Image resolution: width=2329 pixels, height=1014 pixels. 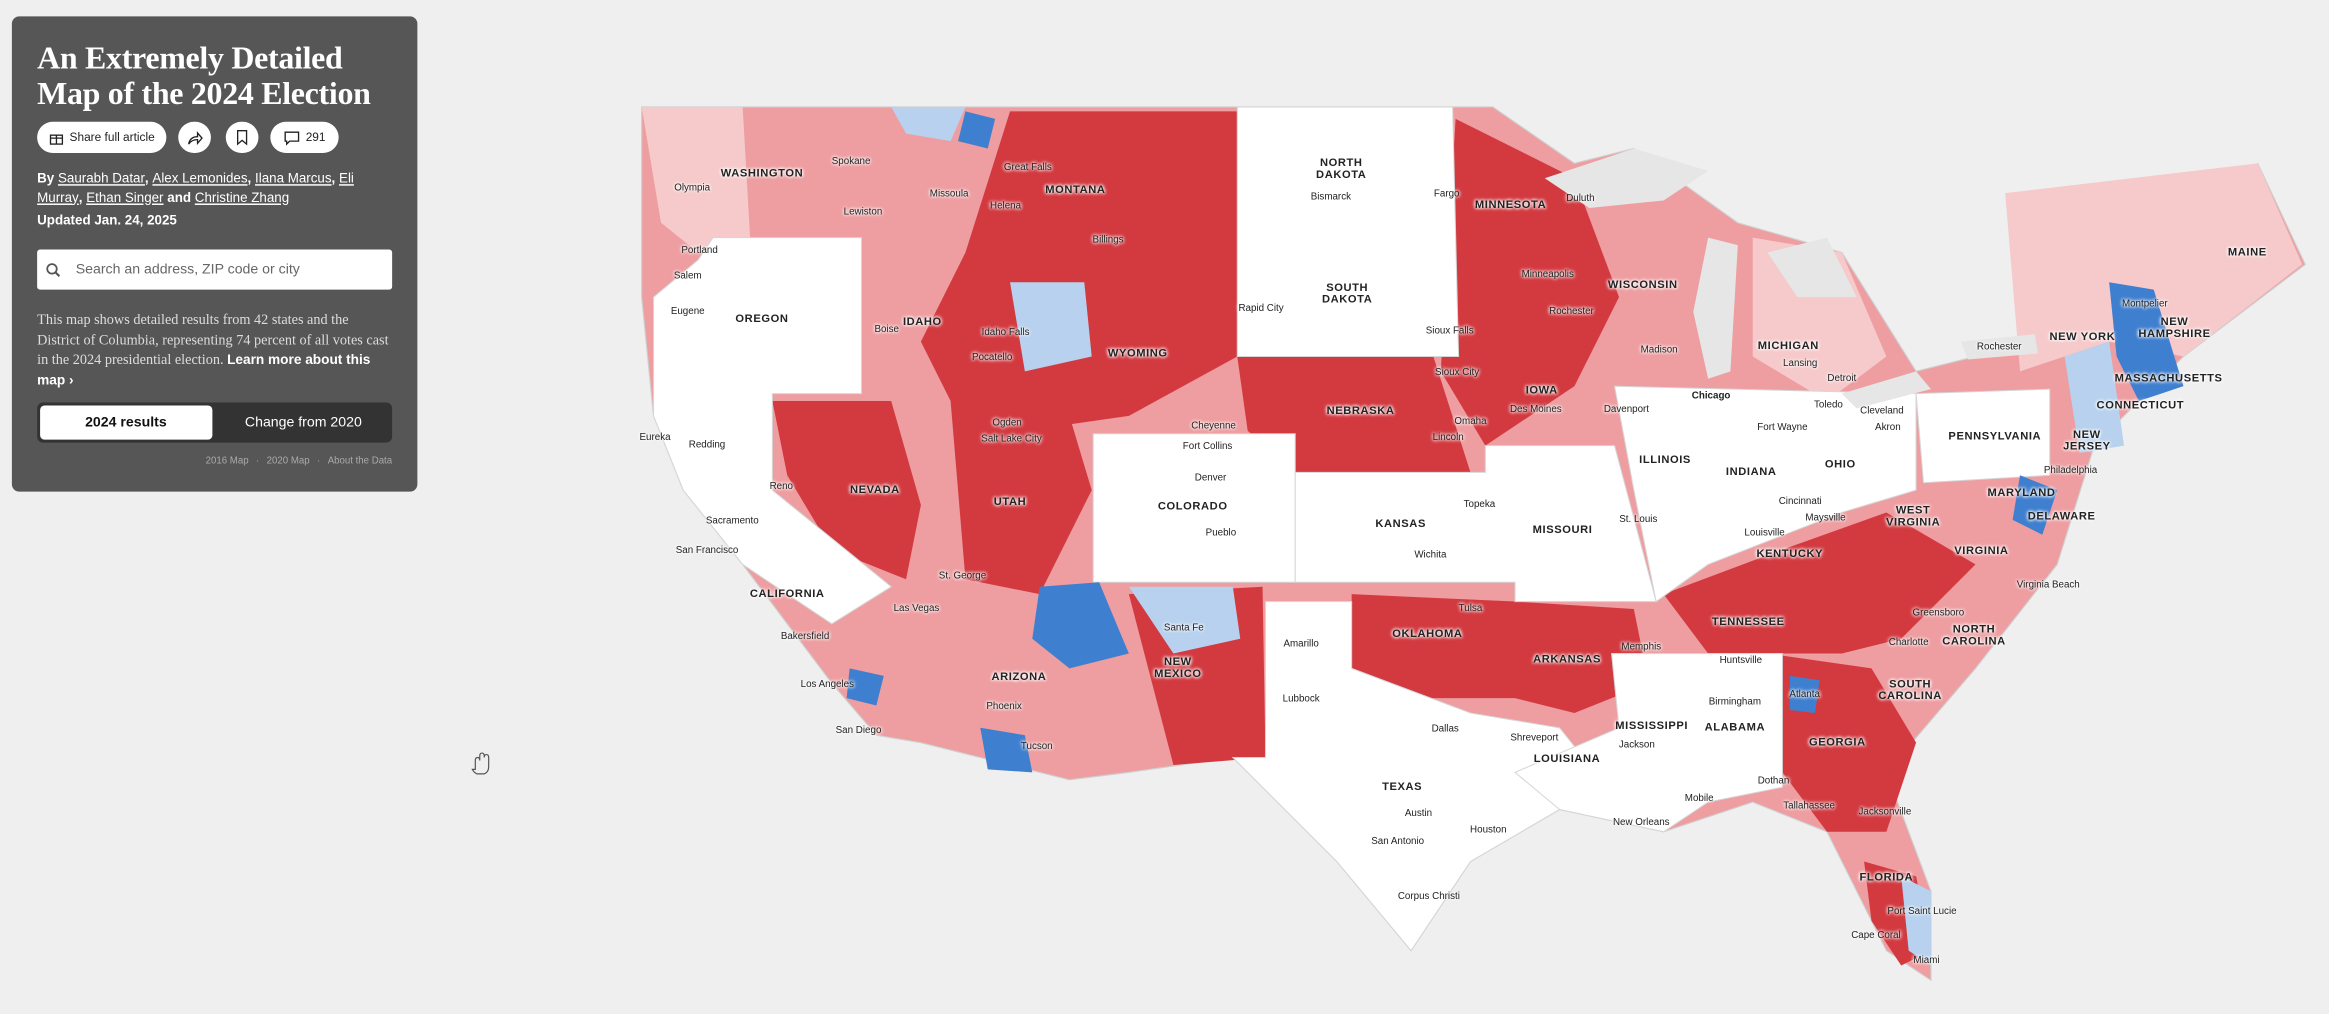 I want to click on comment-icon, so click(x=291, y=137).